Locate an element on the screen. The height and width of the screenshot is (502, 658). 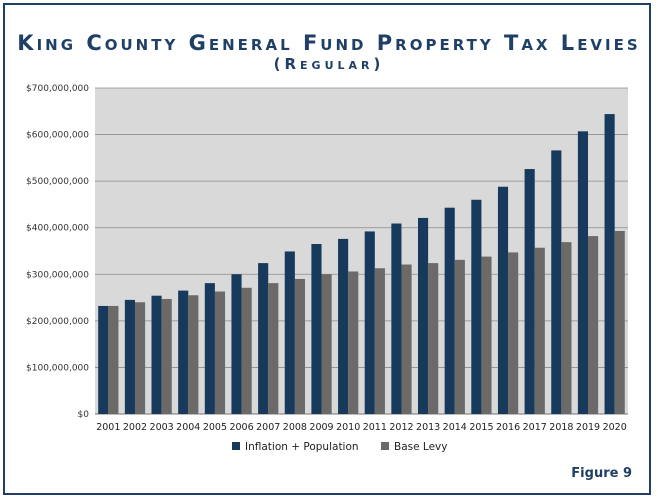
x-tick-label: 2007 is located at coordinates (268, 427).